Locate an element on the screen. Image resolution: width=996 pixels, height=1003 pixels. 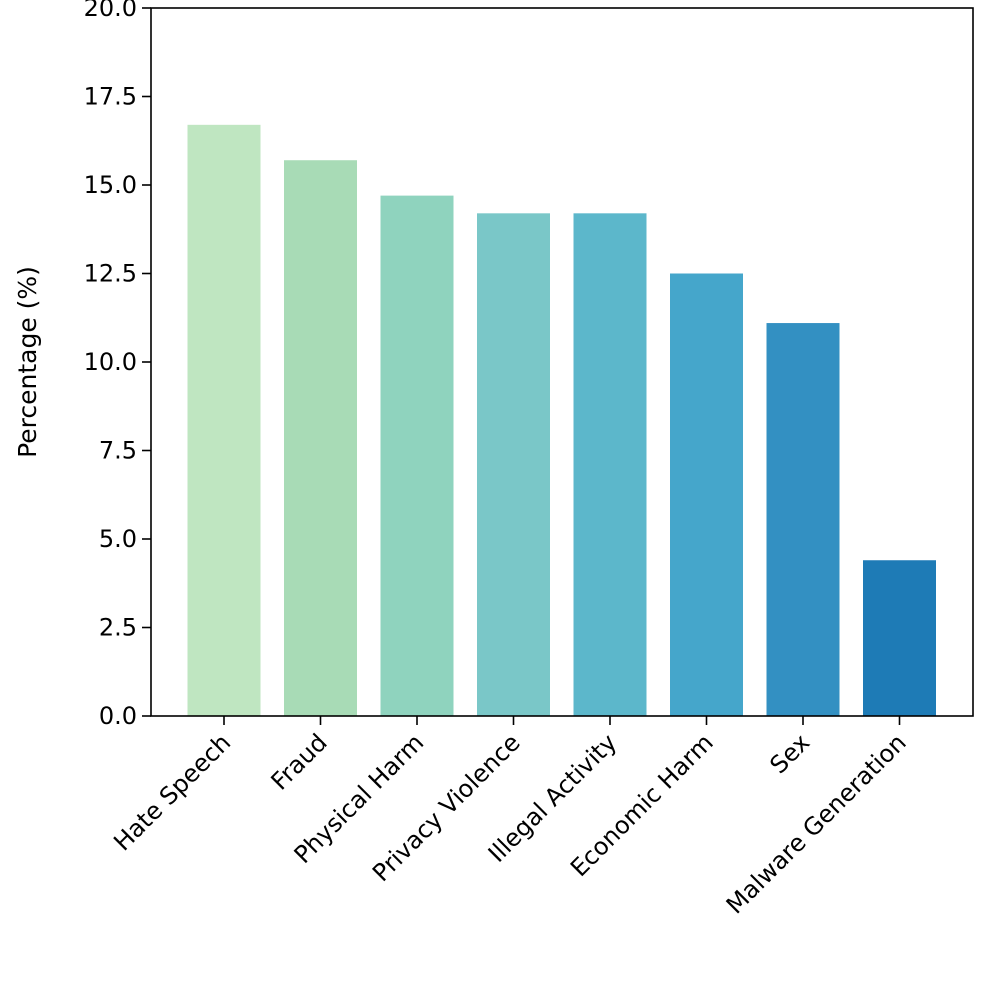
x-tick-label: Fraud is located at coordinates (299, 761).